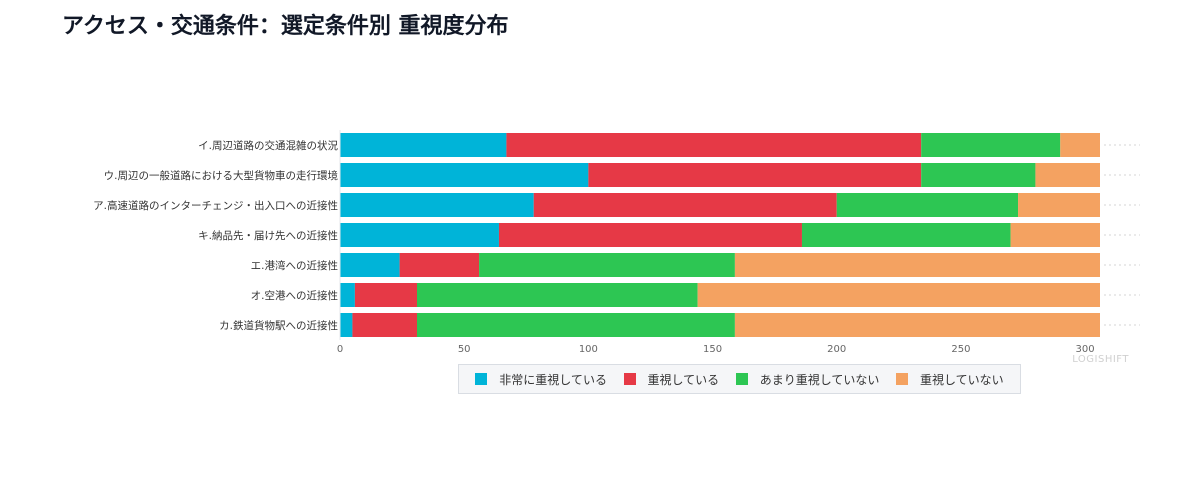 The height and width of the screenshot is (500, 1200). Describe the element at coordinates (819, 379) in the screenshot. I see `legend-label: あまり重視していない` at that location.